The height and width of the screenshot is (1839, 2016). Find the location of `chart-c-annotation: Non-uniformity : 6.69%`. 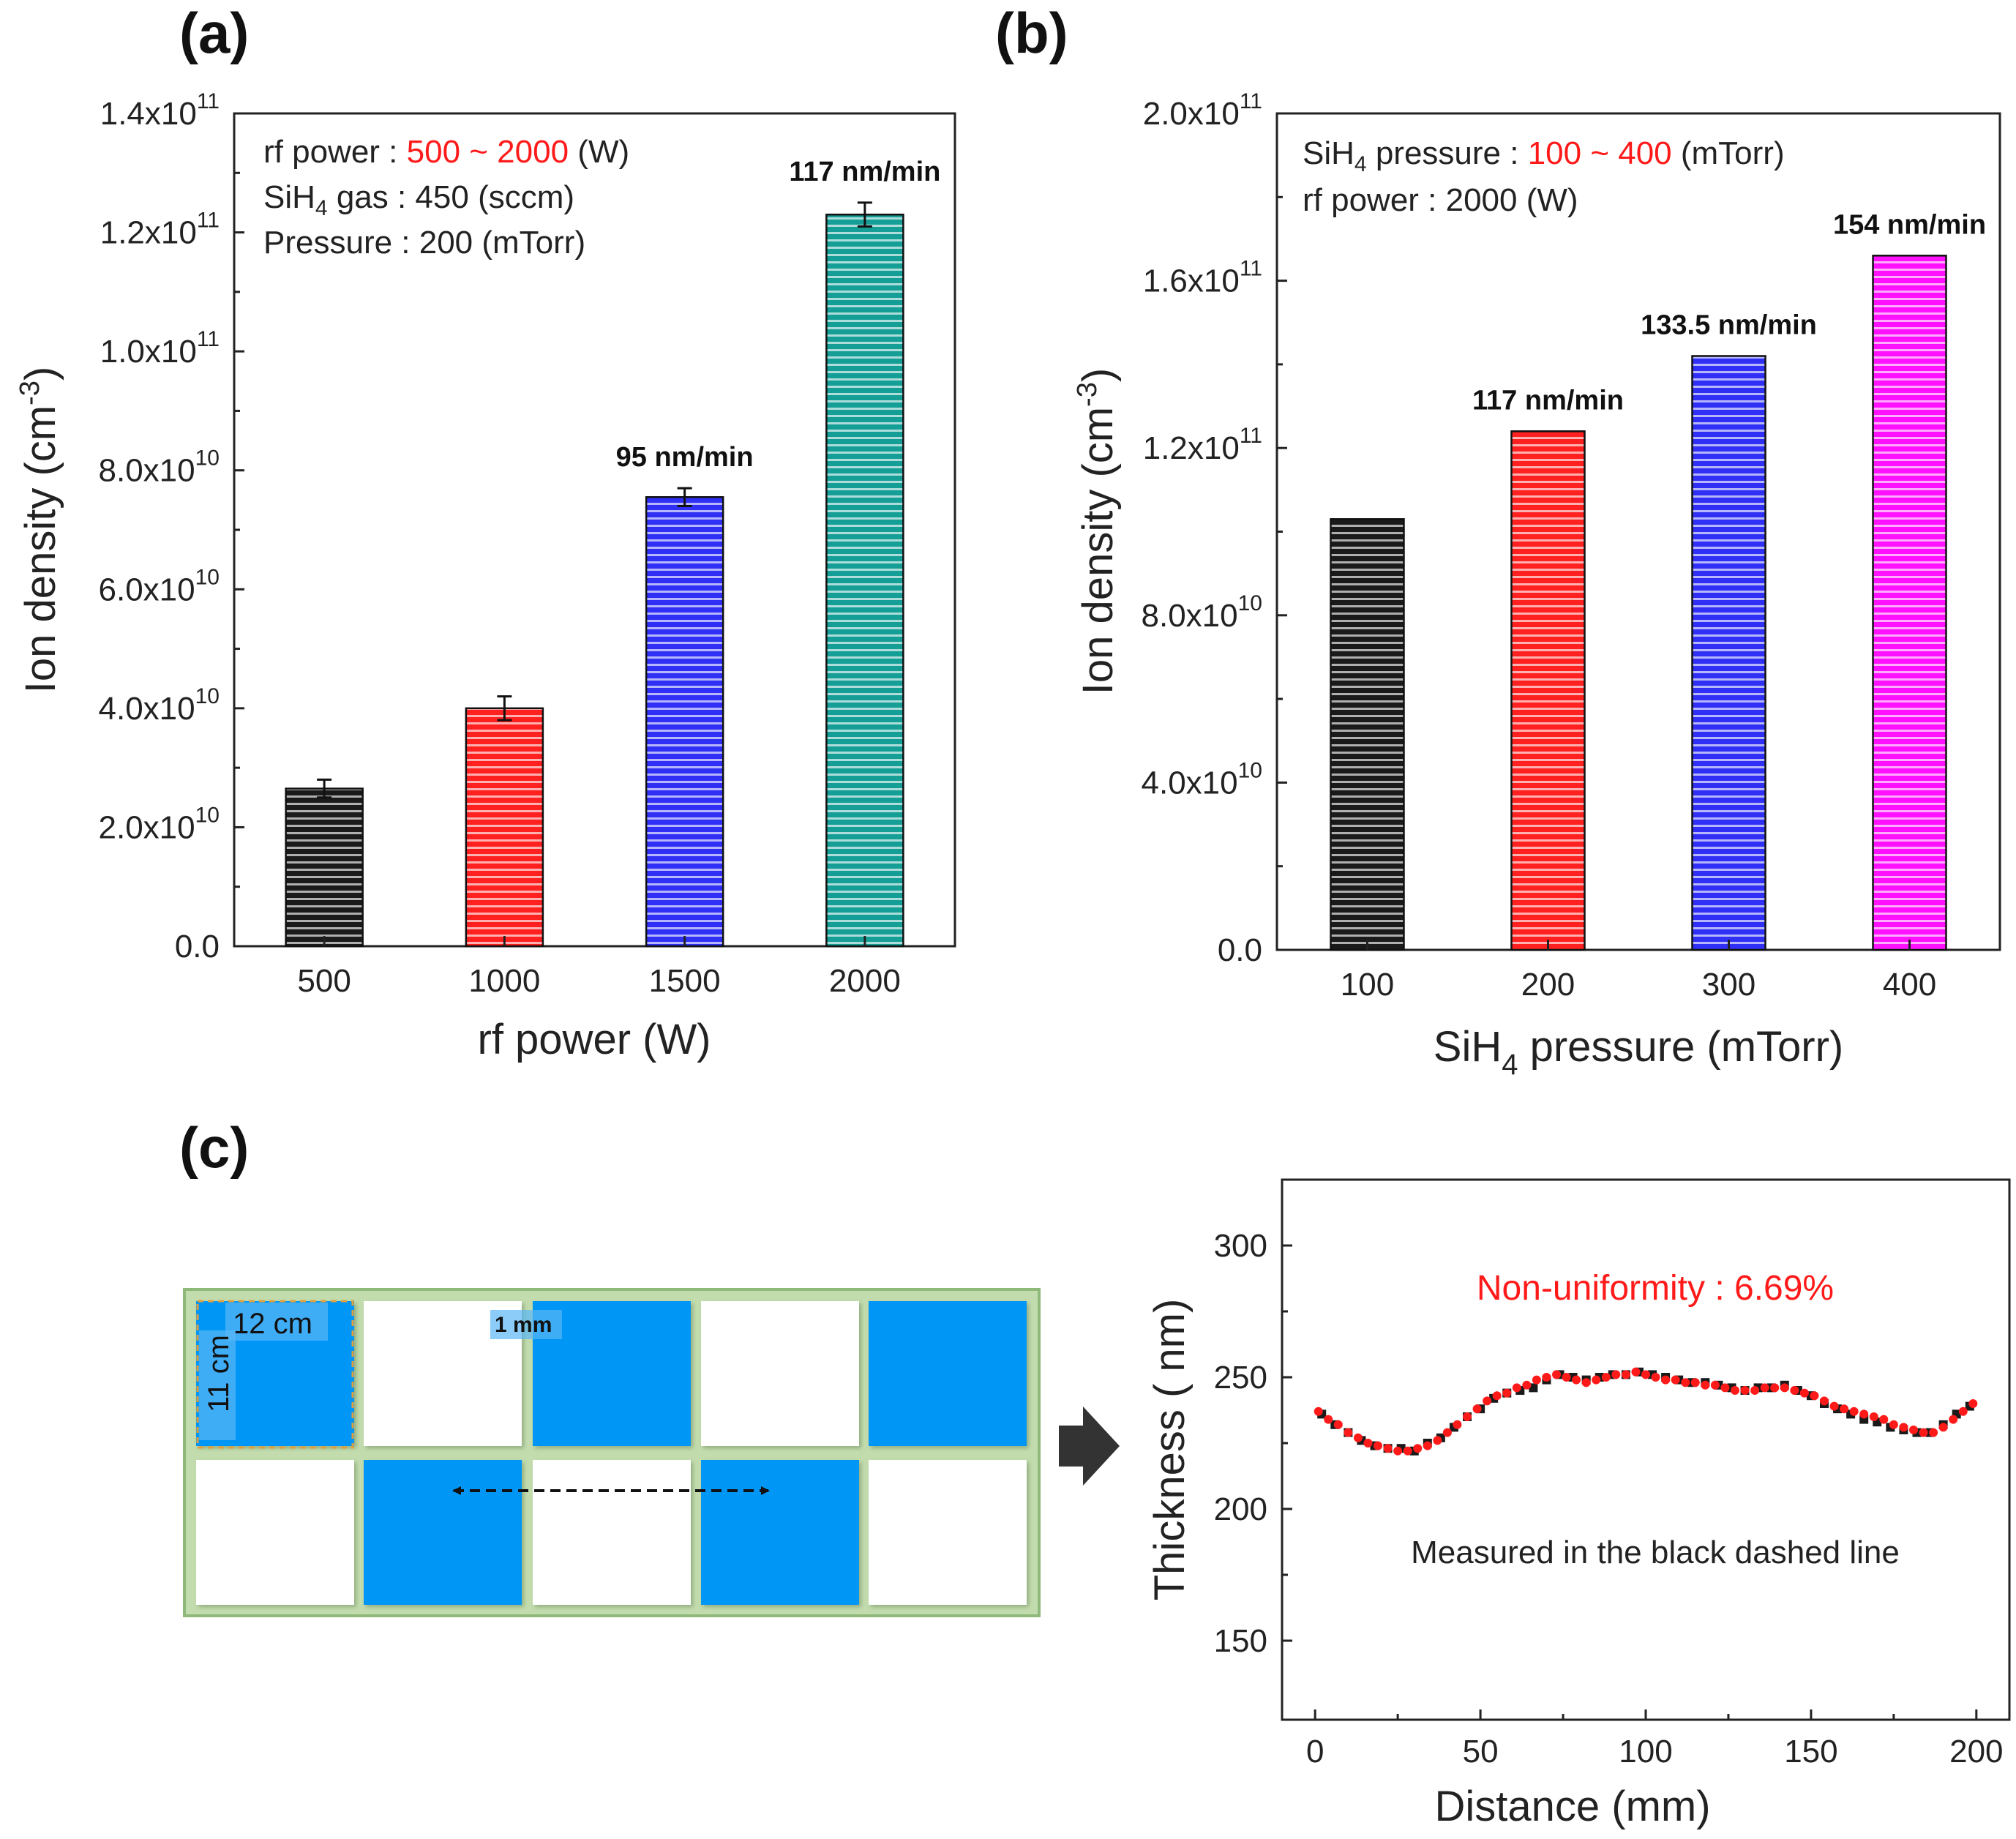

chart-c-annotation: Non-uniformity : 6.69% is located at coordinates (1655, 1288).